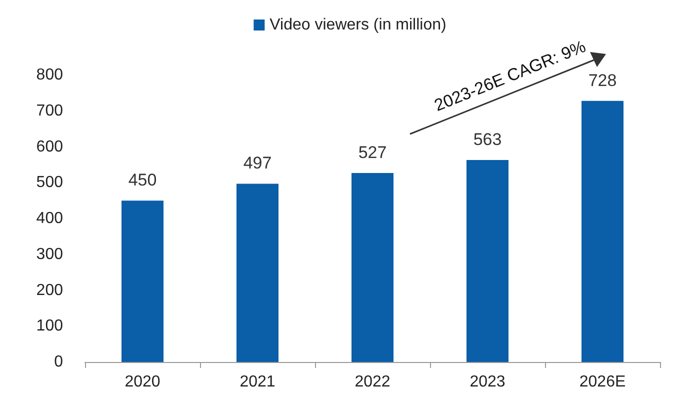 The image size is (700, 408). I want to click on x-tick-label: 2026E, so click(602, 382).